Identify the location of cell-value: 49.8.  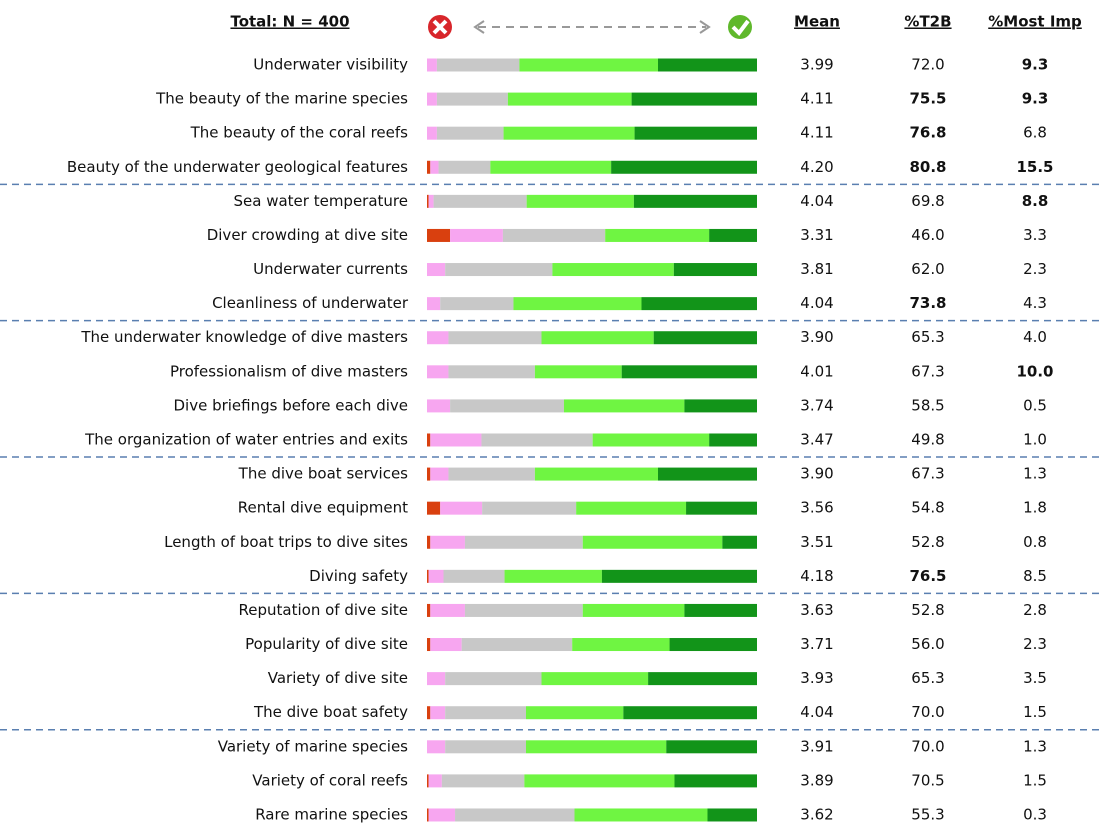
(927, 439).